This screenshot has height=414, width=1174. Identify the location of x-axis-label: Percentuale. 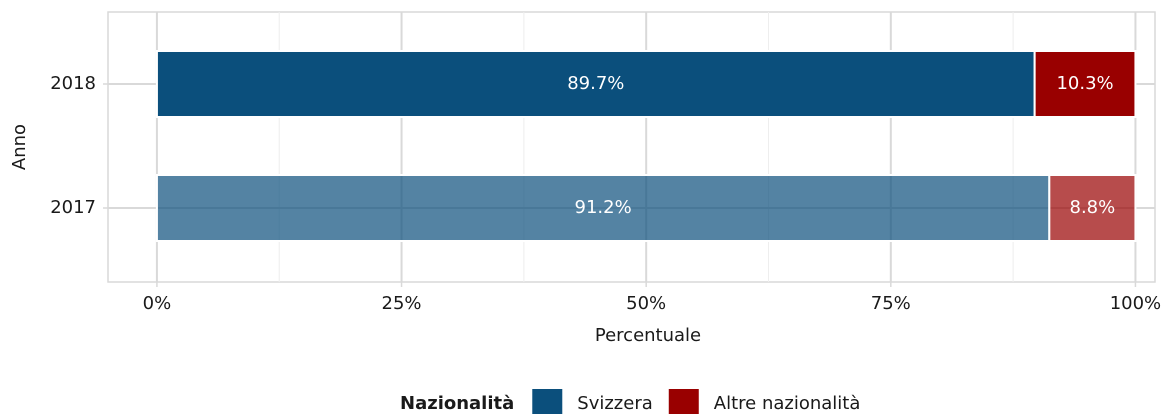
(648, 335).